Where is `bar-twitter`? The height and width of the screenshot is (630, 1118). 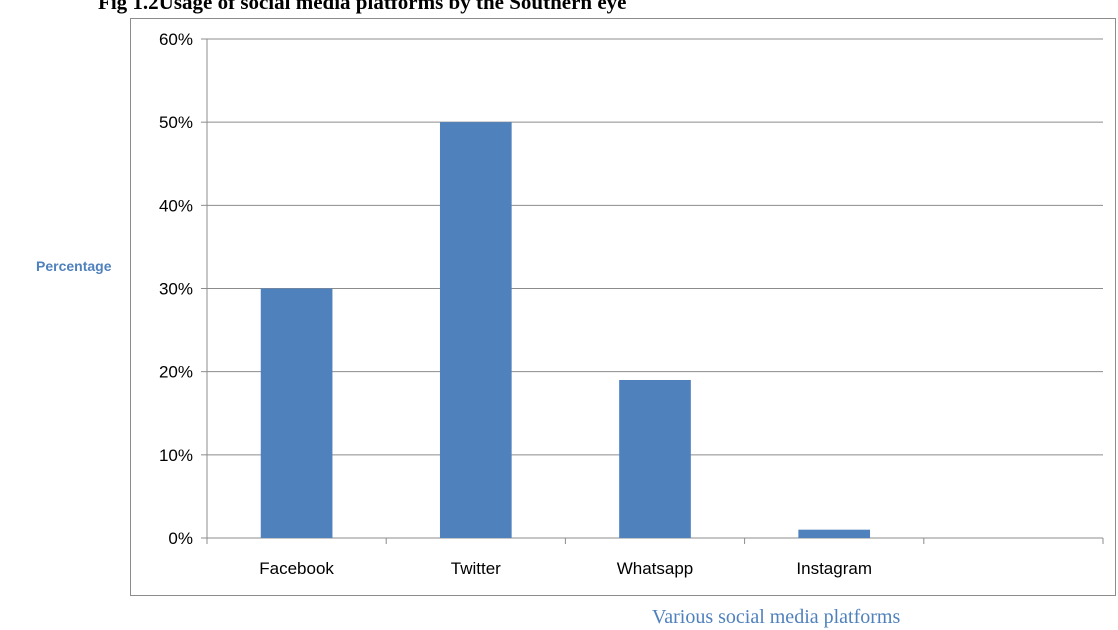
bar-twitter is located at coordinates (475, 330).